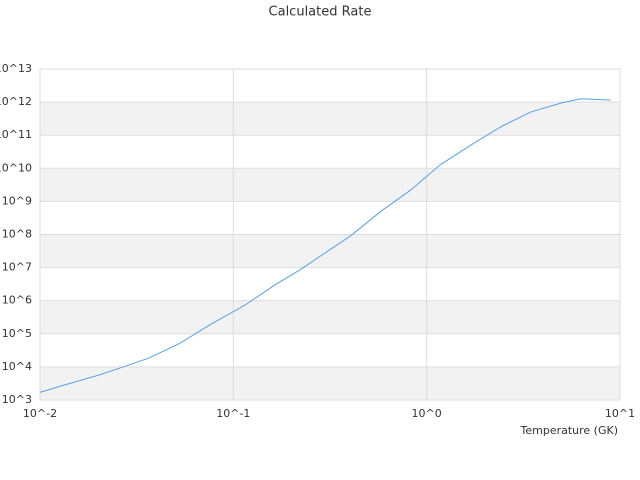 The width and height of the screenshot is (640, 480). I want to click on y-tick-label: 10^4, so click(17, 366).